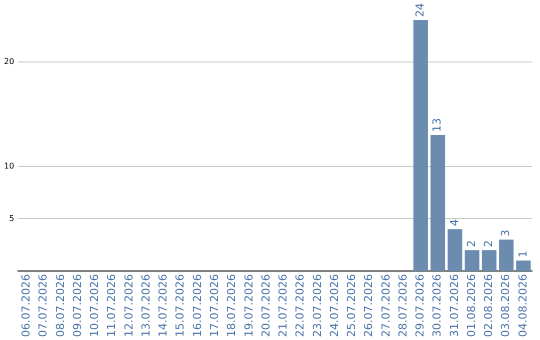 This screenshot has height=340, width=540. Describe the element at coordinates (283, 306) in the screenshot. I see `x-tick-label: 21.07.2026` at that location.